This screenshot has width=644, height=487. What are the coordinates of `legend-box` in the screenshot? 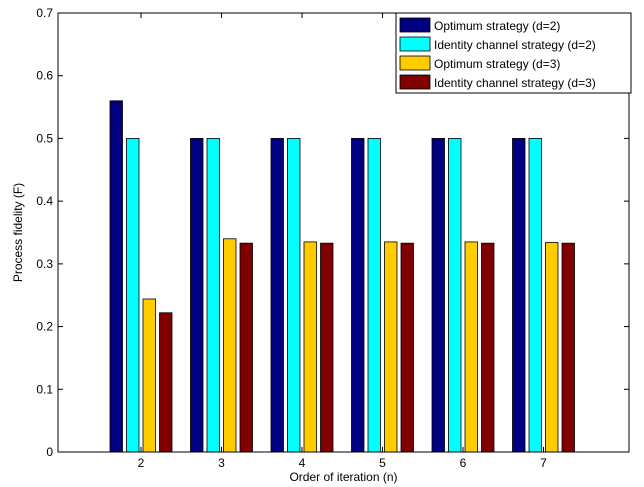 It's located at (513, 53).